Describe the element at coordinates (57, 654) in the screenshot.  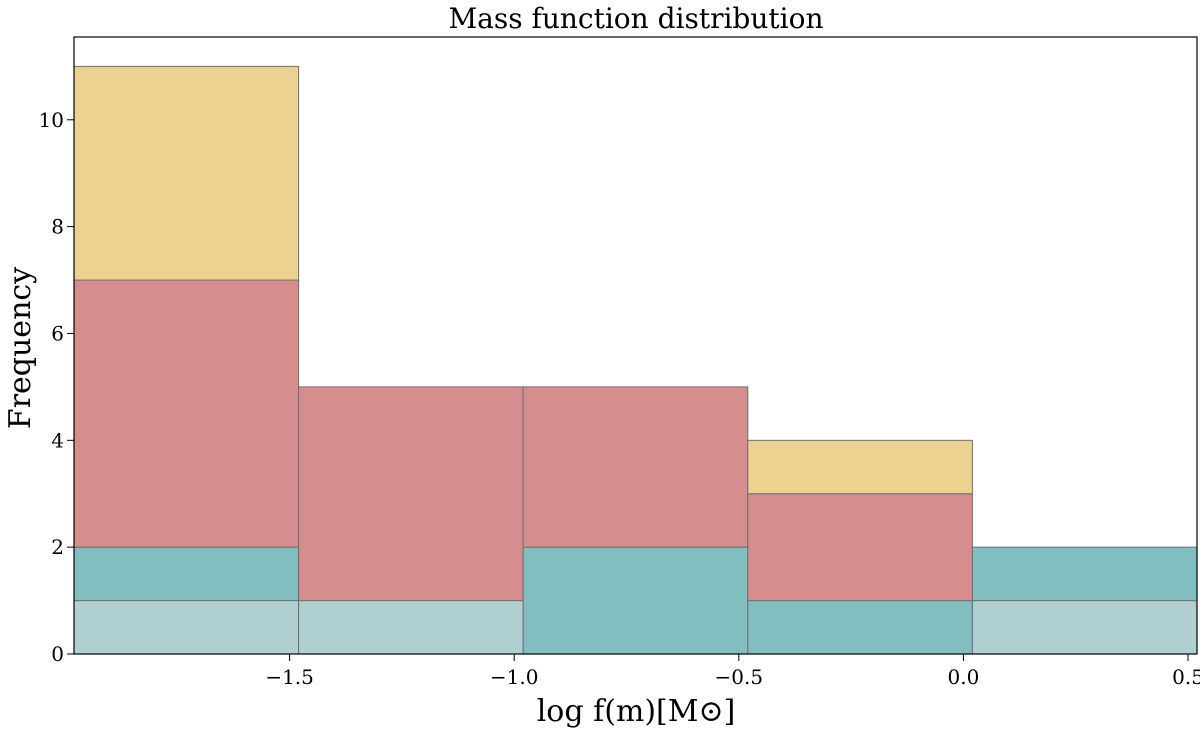
I see `y-tick-label: 0` at that location.